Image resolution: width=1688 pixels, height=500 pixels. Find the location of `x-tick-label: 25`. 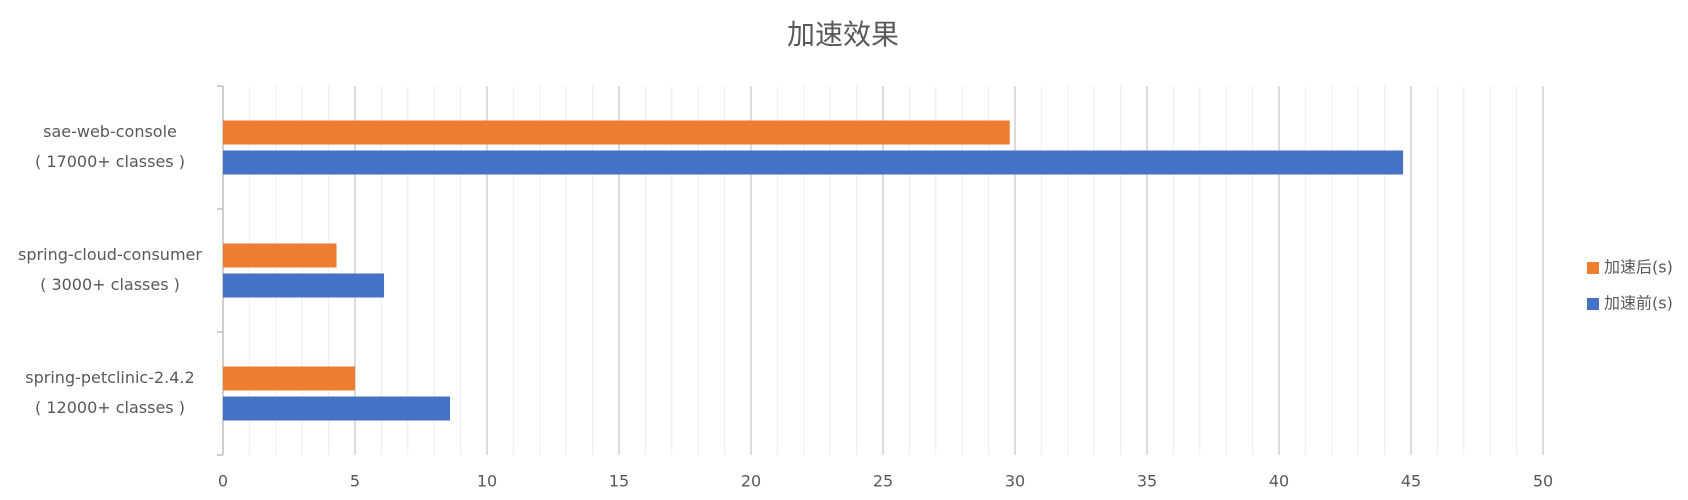

x-tick-label: 25 is located at coordinates (883, 481).